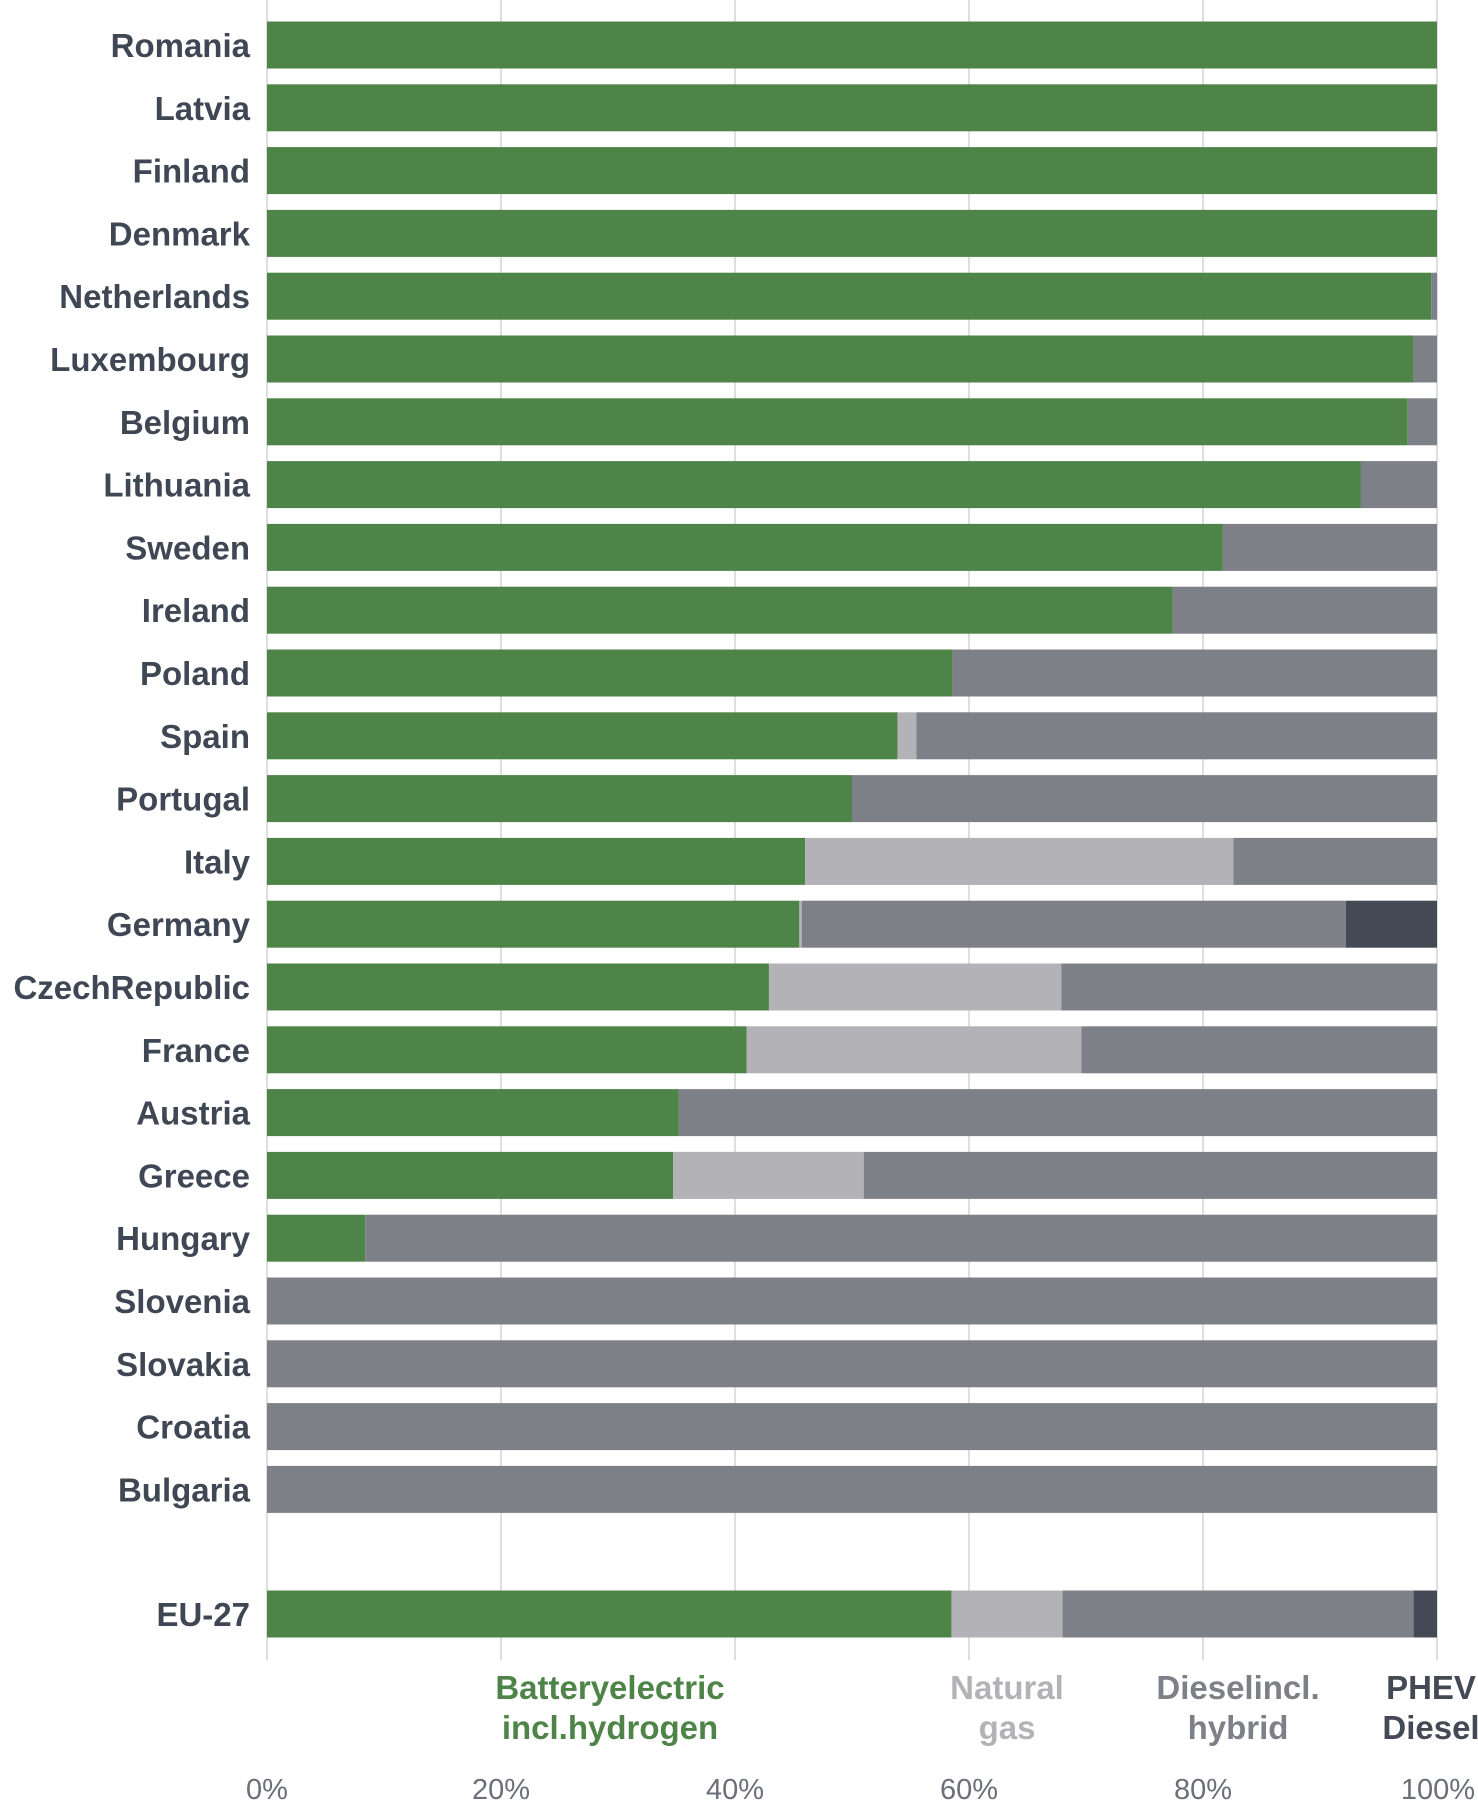 This screenshot has width=1478, height=1808. I want to click on bar-portugal-dieselincl-hybrid, so click(1144, 799).